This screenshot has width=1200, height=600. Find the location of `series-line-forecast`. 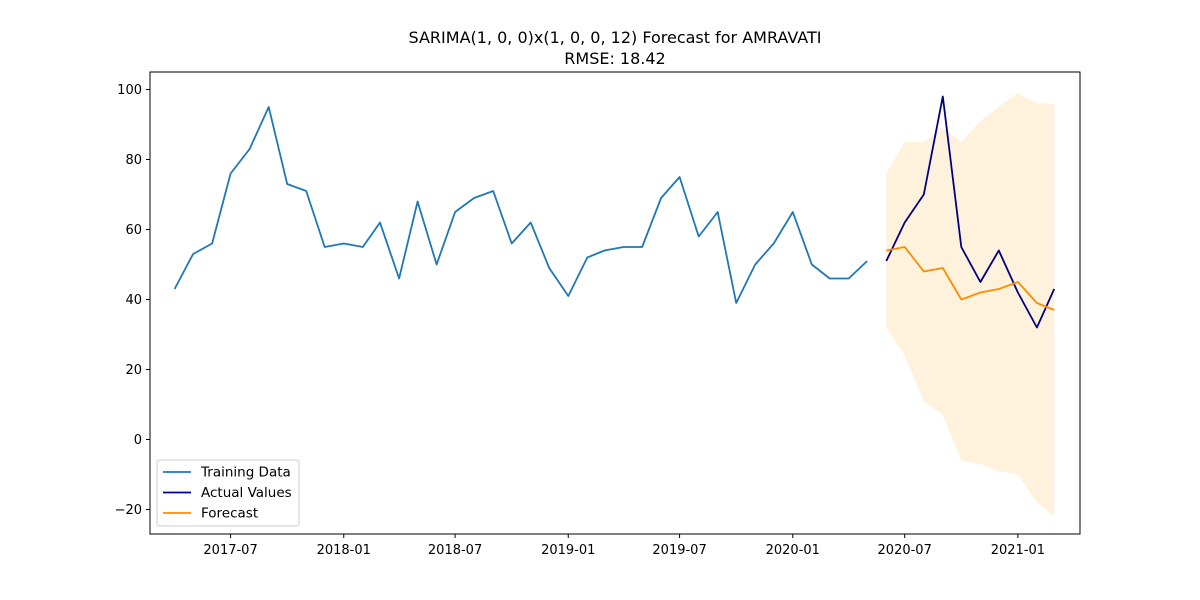

series-line-forecast is located at coordinates (970, 278).